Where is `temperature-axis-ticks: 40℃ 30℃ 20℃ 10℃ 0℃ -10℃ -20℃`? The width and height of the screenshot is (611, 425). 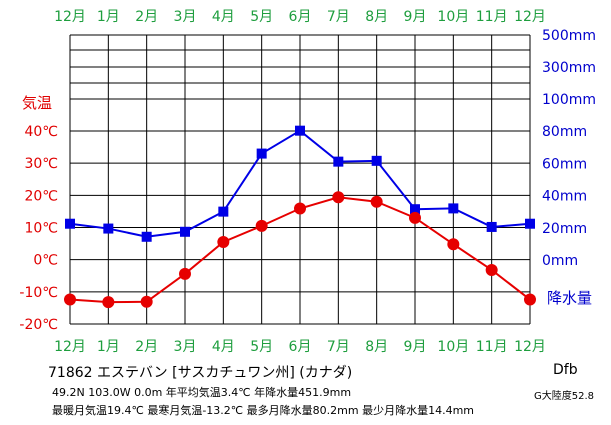
temperature-axis-ticks: 40℃ 30℃ 20℃ 10℃ 0℃ -10℃ -20℃ is located at coordinates (38, 228).